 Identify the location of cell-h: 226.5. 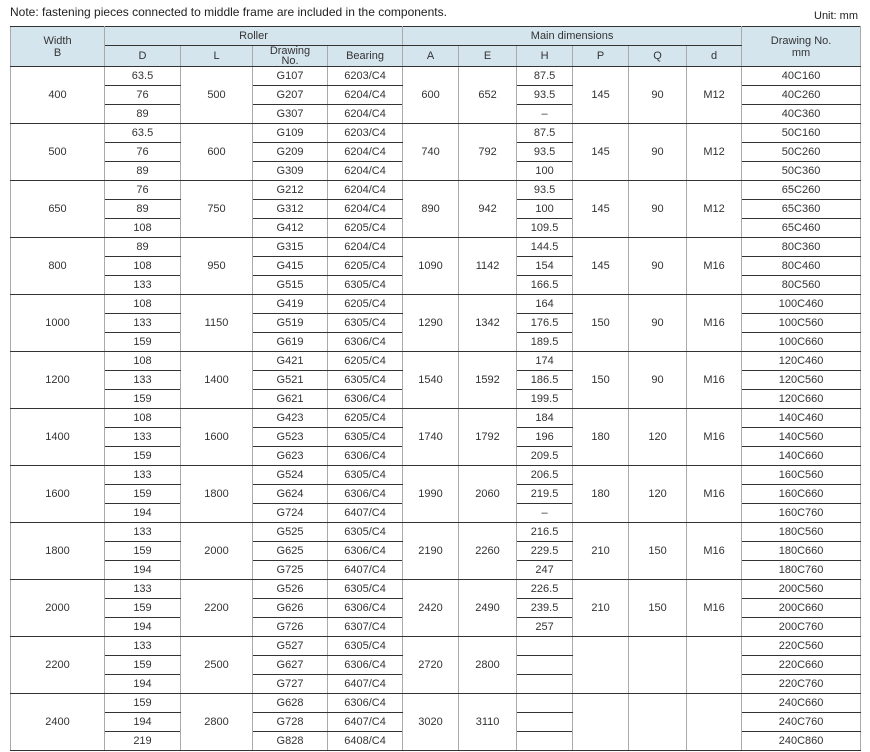
(545, 589).